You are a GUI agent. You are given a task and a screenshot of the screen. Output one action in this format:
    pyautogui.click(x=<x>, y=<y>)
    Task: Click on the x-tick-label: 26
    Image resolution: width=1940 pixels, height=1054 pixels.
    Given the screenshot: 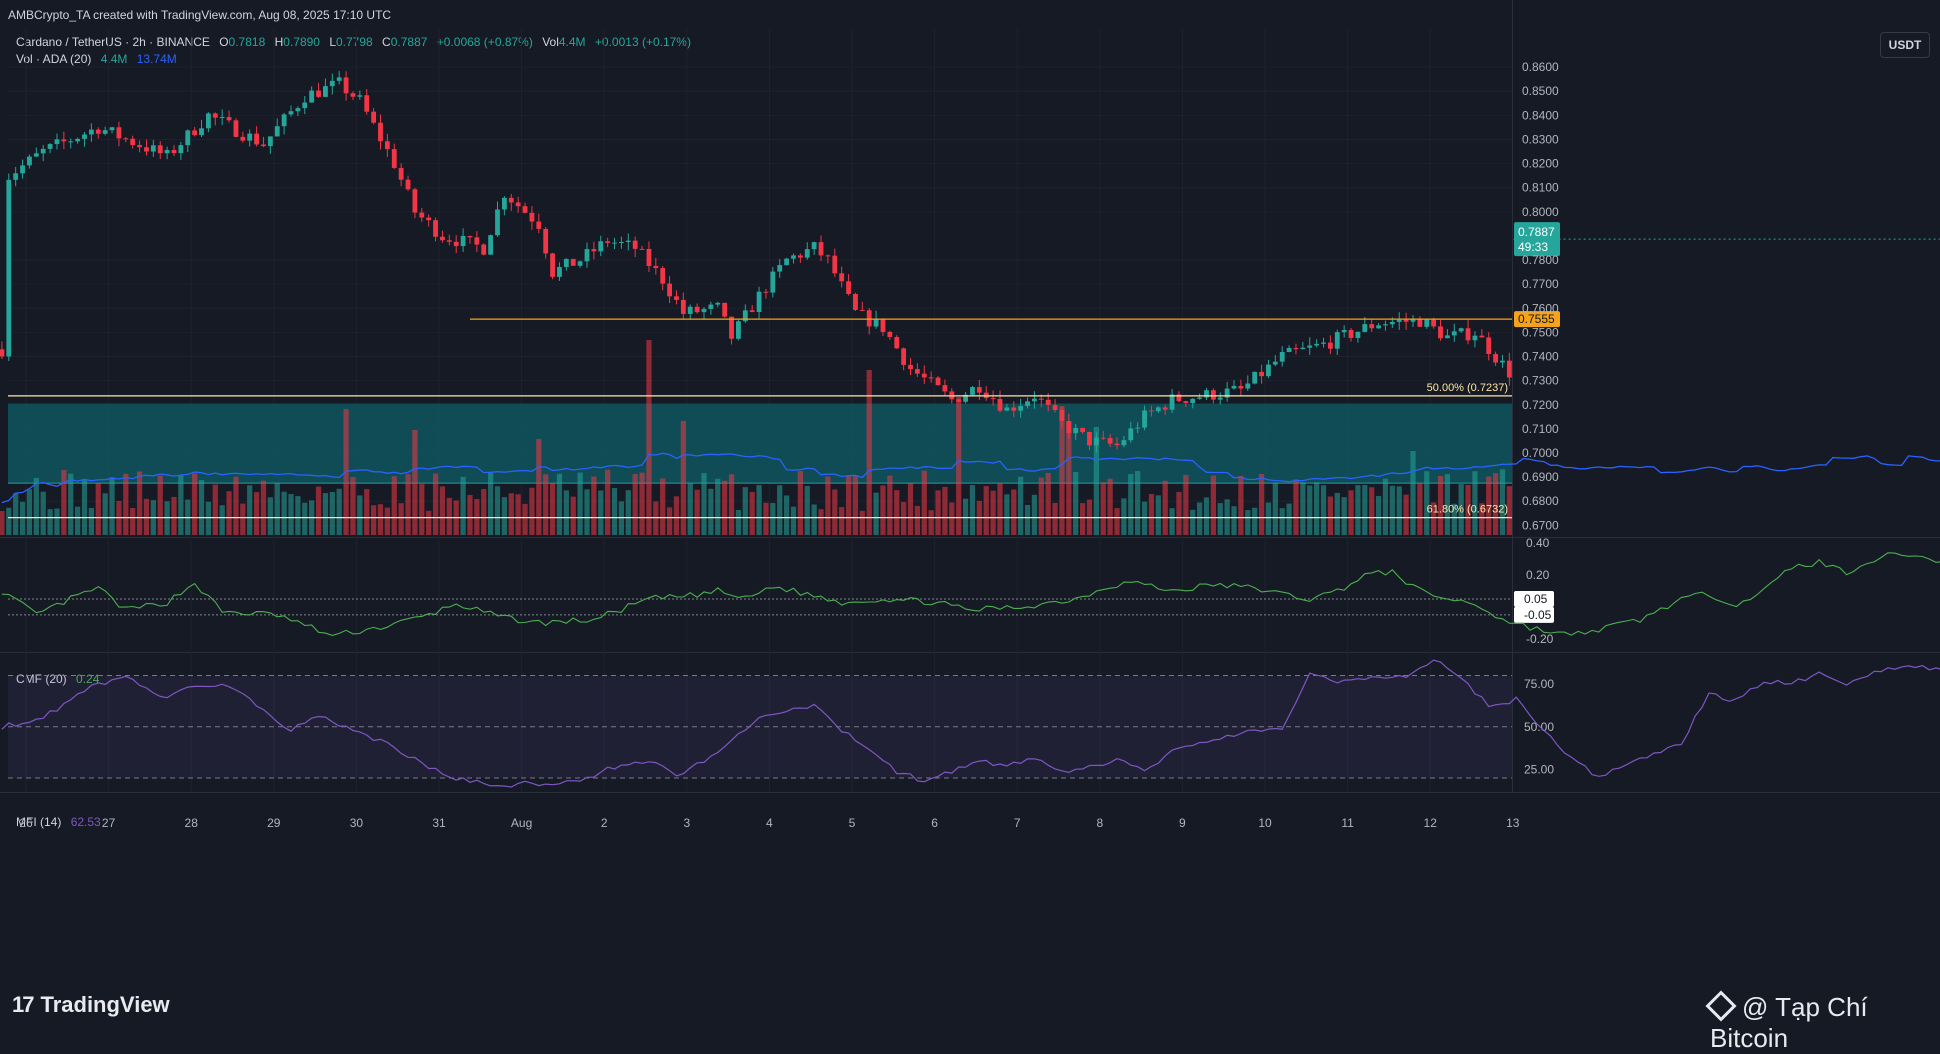 What is the action you would take?
    pyautogui.click(x=26, y=823)
    